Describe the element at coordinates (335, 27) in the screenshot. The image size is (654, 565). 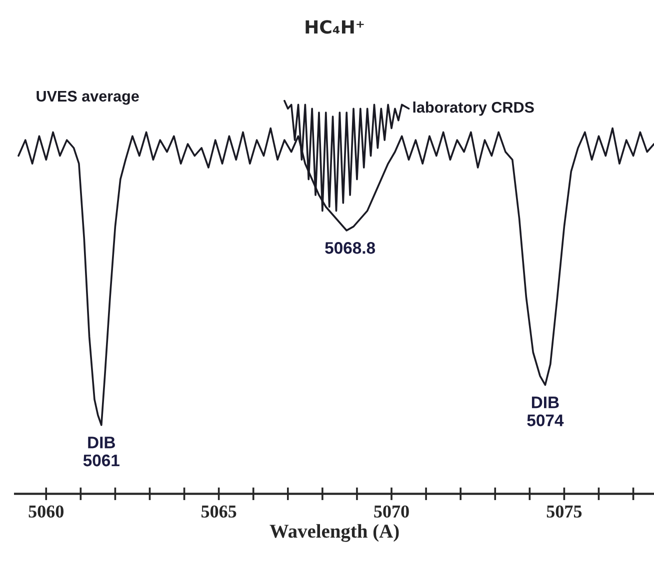
I see `chart-title: HC₄H⁺` at that location.